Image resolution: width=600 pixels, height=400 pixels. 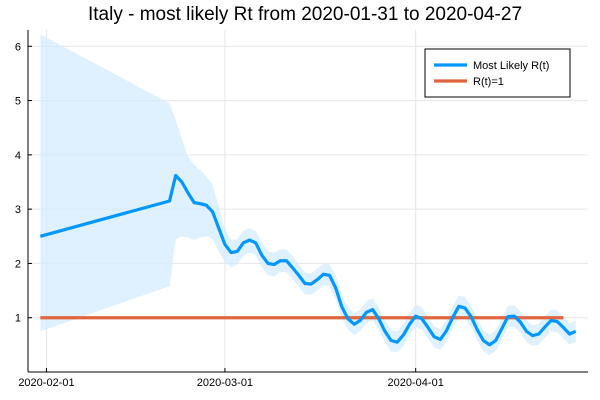 What do you see at coordinates (225, 383) in the screenshot?
I see `x-tick-label: 2020-03-01` at bounding box center [225, 383].